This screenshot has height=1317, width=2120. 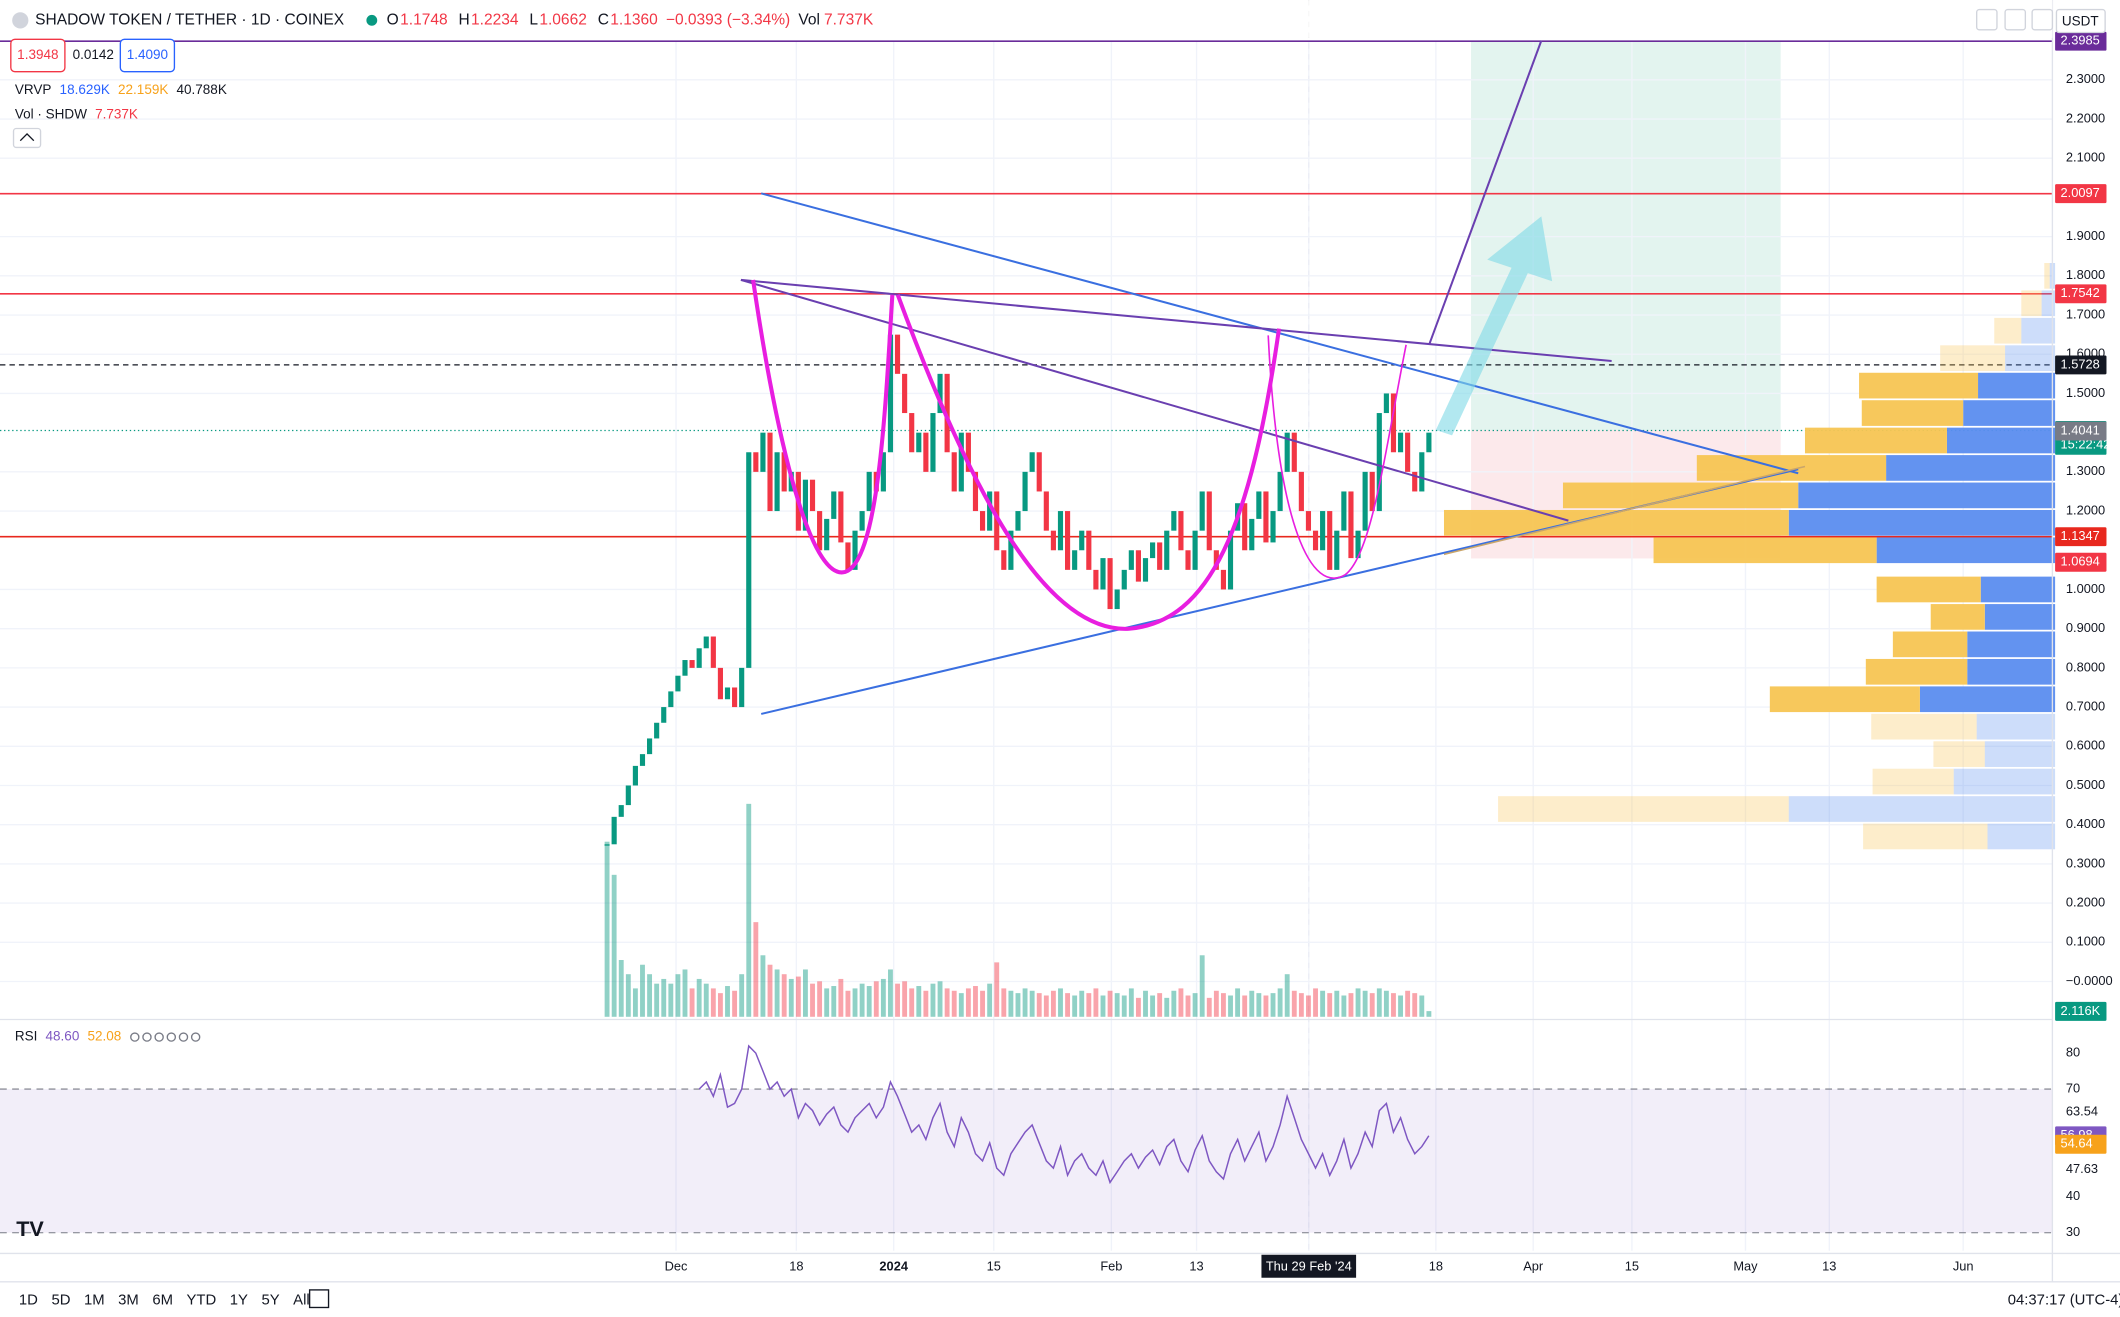 What do you see at coordinates (2085, 509) in the screenshot?
I see `y-tick-label: 1.2000` at bounding box center [2085, 509].